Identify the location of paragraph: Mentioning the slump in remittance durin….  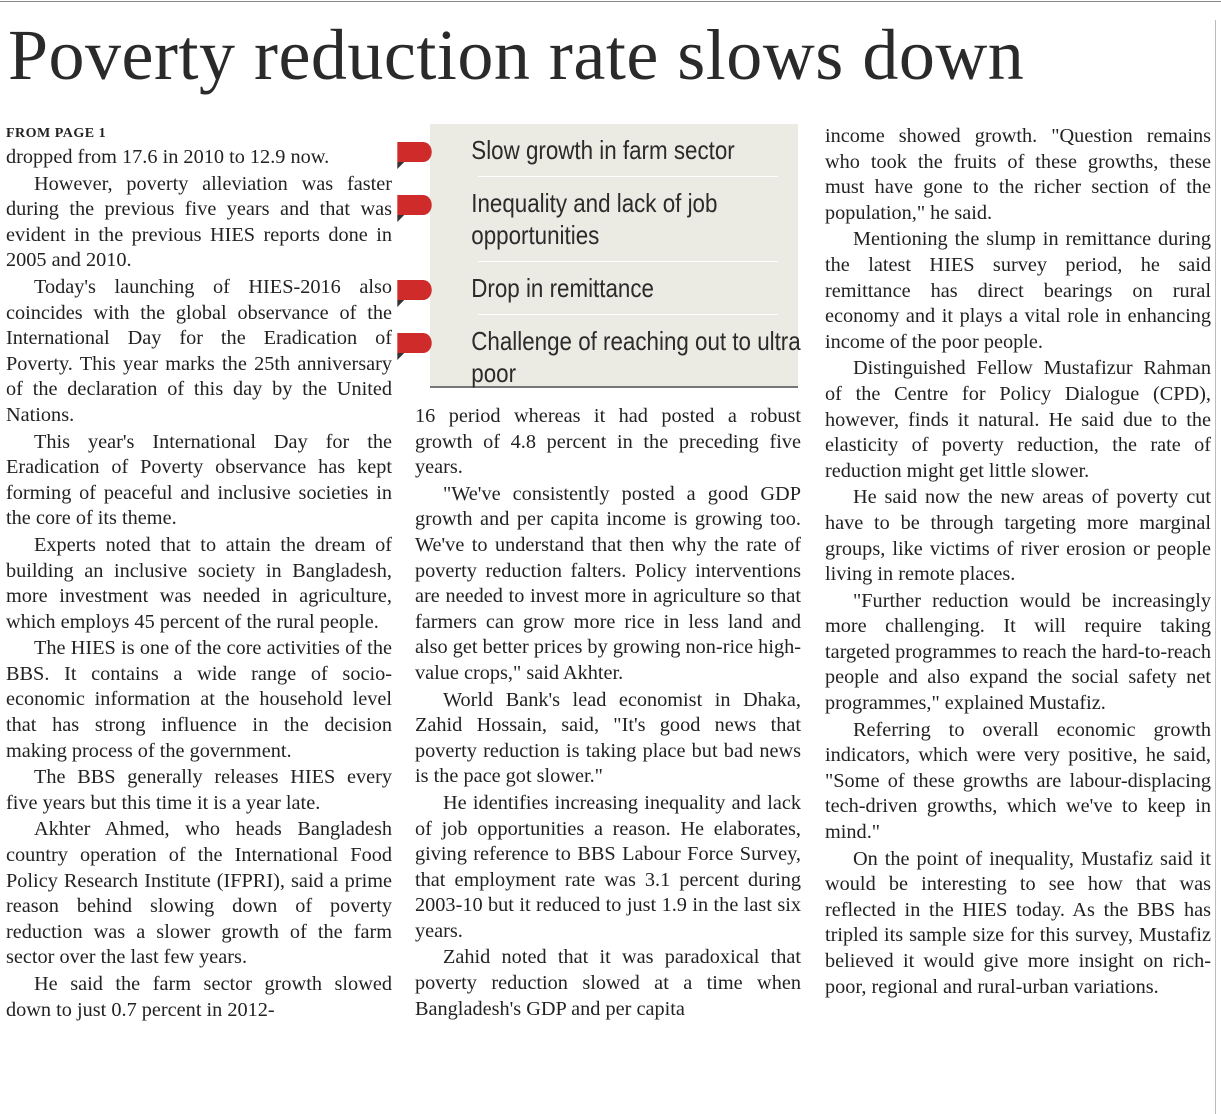
(1018, 290).